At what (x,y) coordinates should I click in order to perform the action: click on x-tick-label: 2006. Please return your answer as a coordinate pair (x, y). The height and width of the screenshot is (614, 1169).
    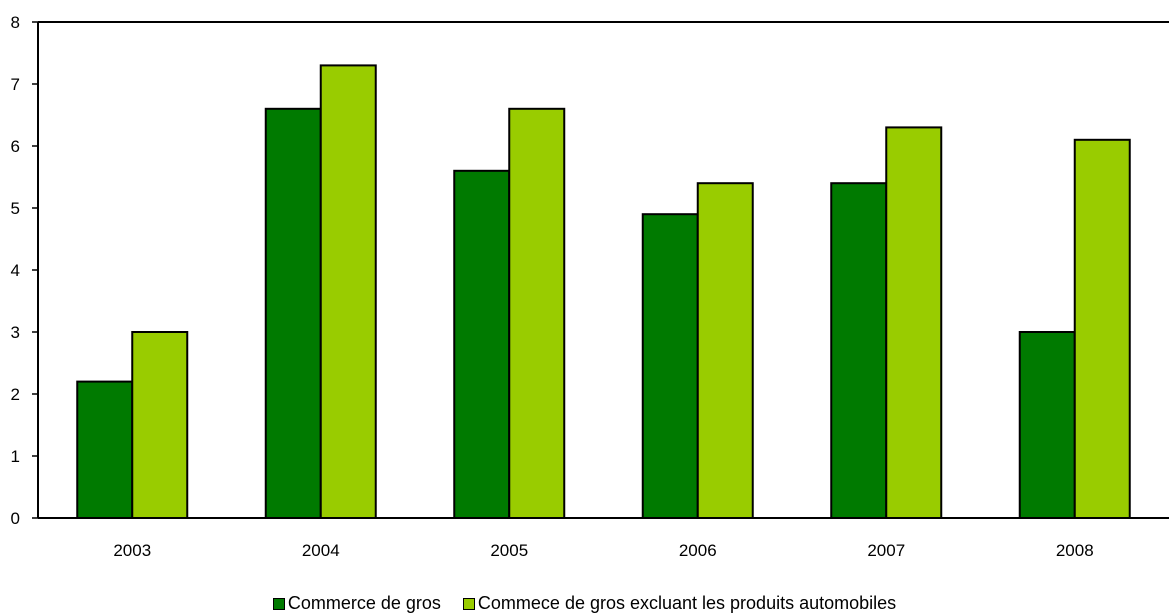
    Looking at the image, I should click on (698, 550).